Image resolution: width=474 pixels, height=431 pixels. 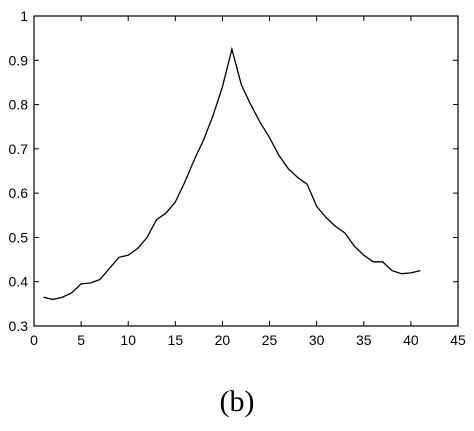 I want to click on x-tick-label: 5, so click(x=81, y=340).